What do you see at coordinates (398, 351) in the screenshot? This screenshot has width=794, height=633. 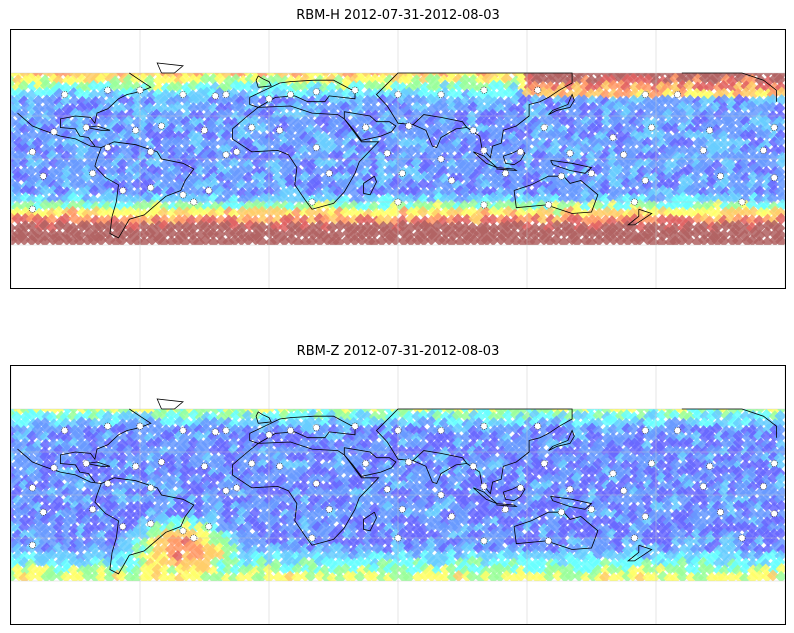 I see `panel-title-rbm-z: RBM-Z 2012-07-31-2012-08-03` at bounding box center [398, 351].